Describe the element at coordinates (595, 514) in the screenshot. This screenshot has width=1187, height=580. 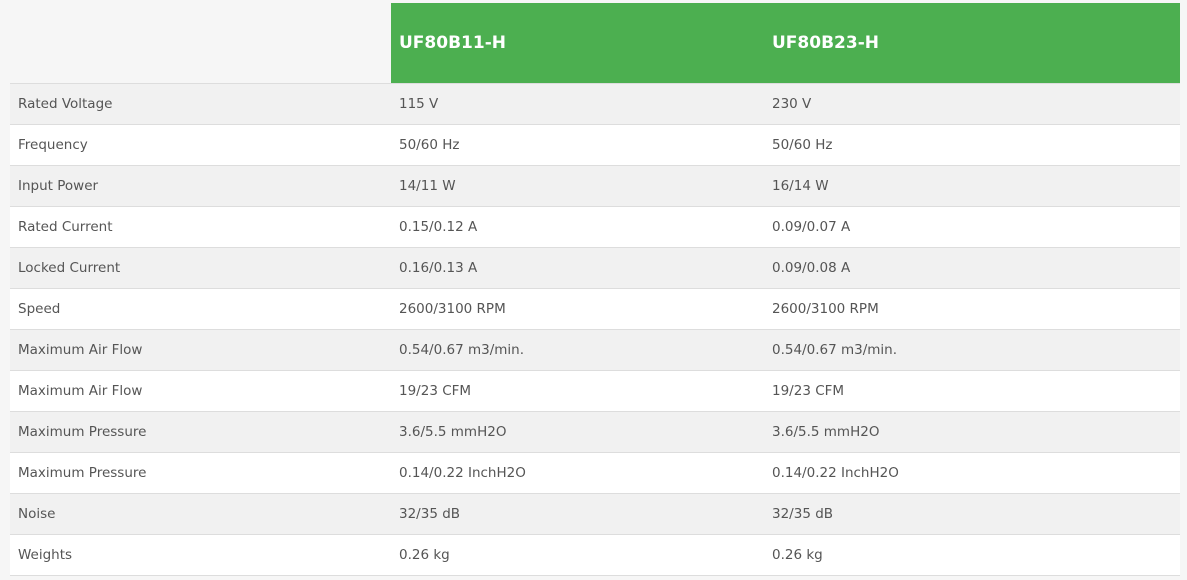
I see `table-row: Noise 32/35 dB 32/35 dB` at that location.